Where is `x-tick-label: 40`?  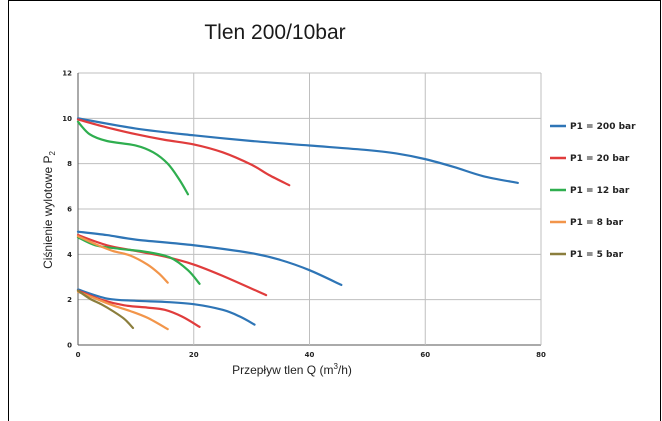 x-tick-label: 40 is located at coordinates (310, 355).